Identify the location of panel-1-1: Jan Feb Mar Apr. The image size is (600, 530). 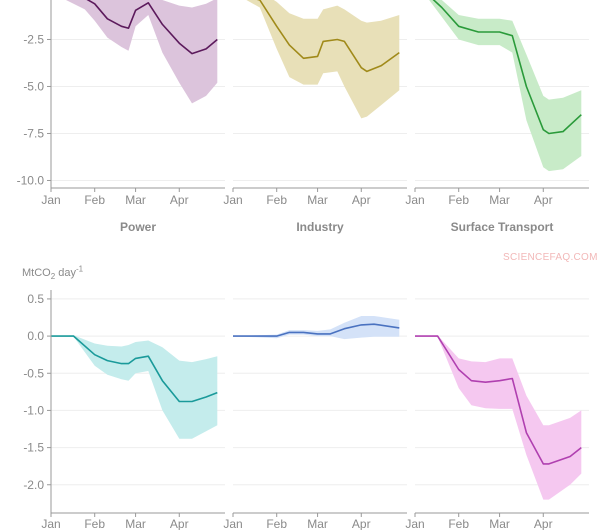
(315, 414).